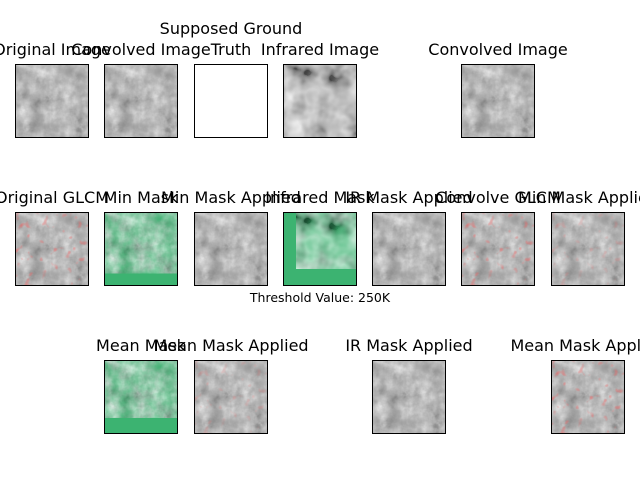 This screenshot has width=640, height=480. Describe the element at coordinates (575, 345) in the screenshot. I see `panel-title-mean-mask-applied-2: Mean Mask Applied` at that location.